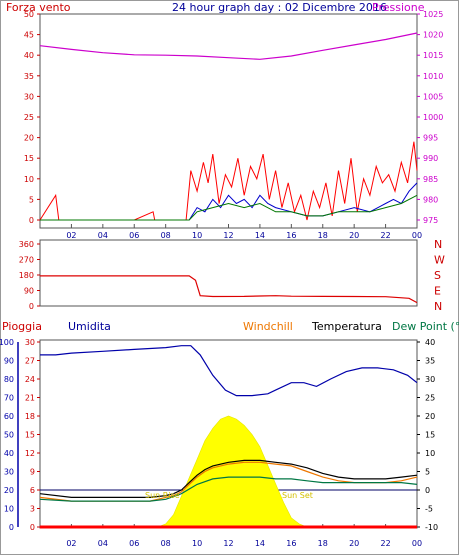 Image resolution: width=459 pixels, height=555 pixels. Describe the element at coordinates (29, 179) in the screenshot. I see `wind-tick-label: 10` at that location.